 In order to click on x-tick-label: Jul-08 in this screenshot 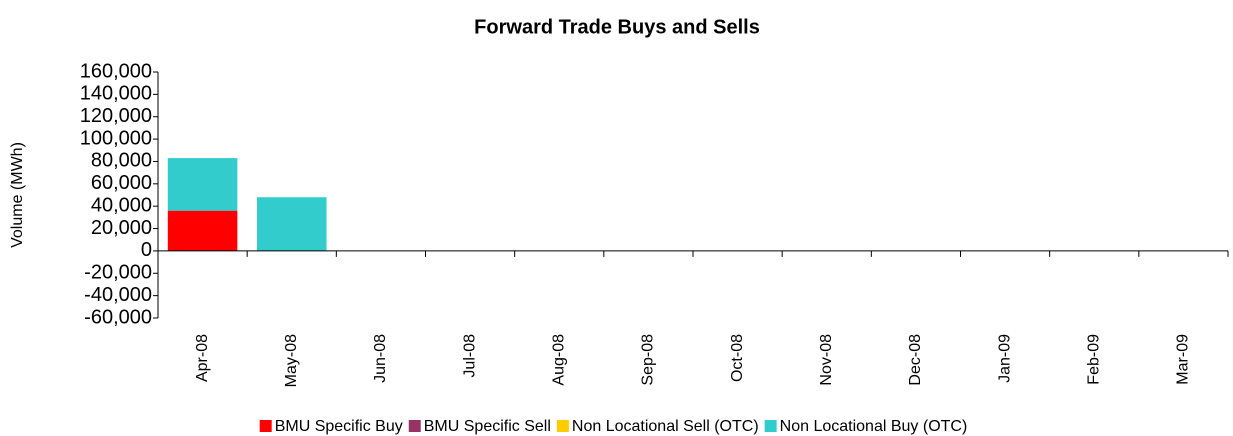, I will do `click(469, 356)`.